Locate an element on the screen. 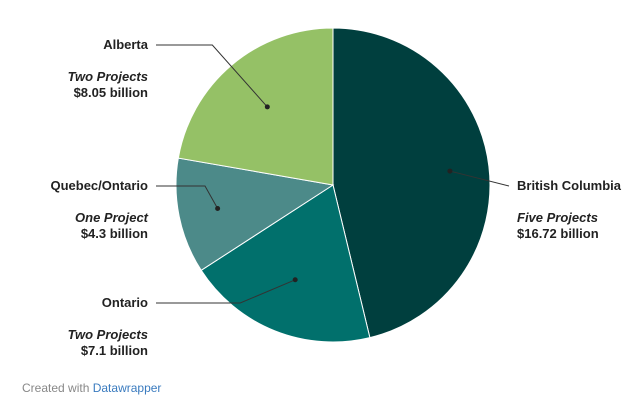  credit-line: Created with Datawrapper is located at coordinates (91, 388).